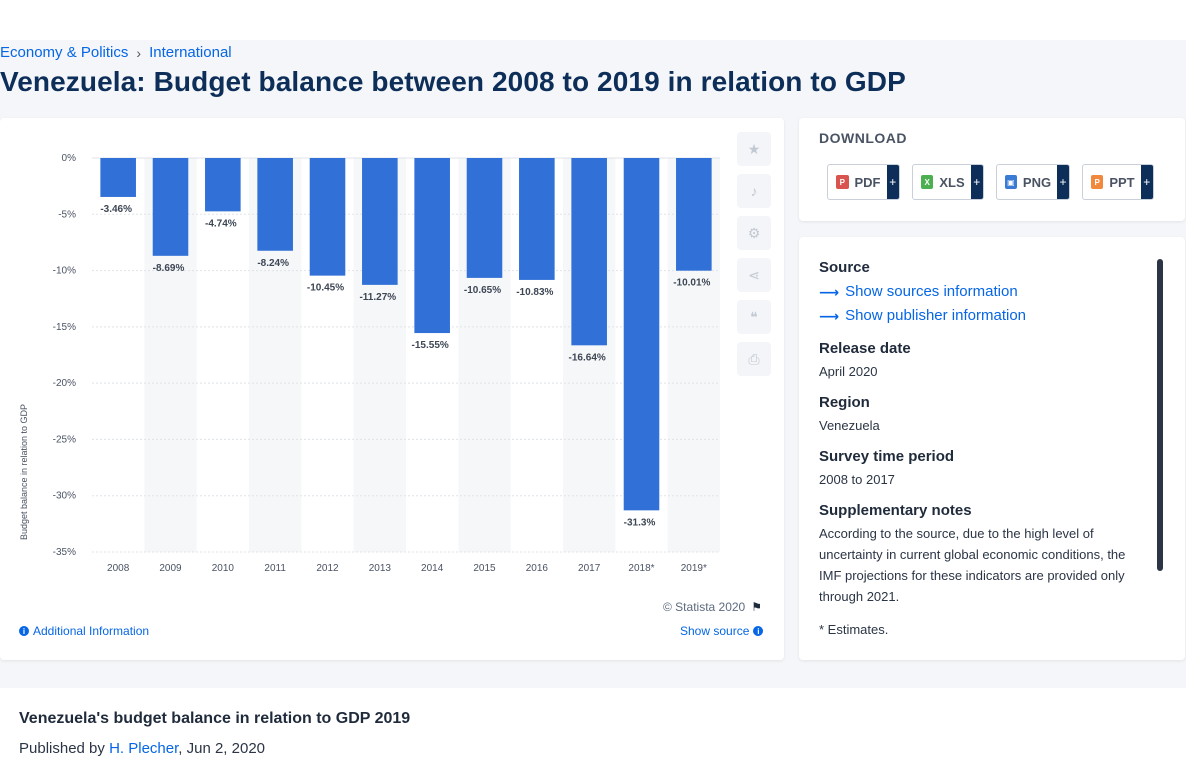  Describe the element at coordinates (754, 275) in the screenshot. I see `share-icon: ⋖` at that location.